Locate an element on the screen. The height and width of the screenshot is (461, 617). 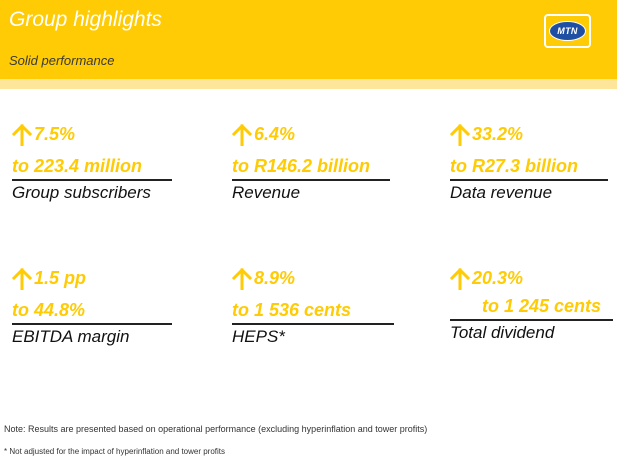
metric-change-value: 33.2% is located at coordinates (498, 134).